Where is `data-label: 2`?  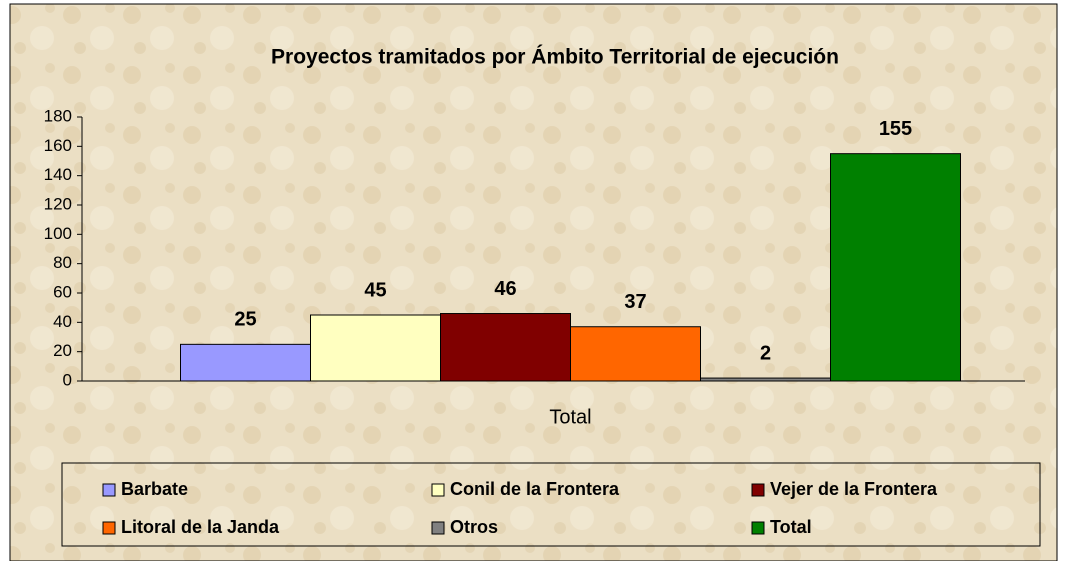 data-label: 2 is located at coordinates (765, 353).